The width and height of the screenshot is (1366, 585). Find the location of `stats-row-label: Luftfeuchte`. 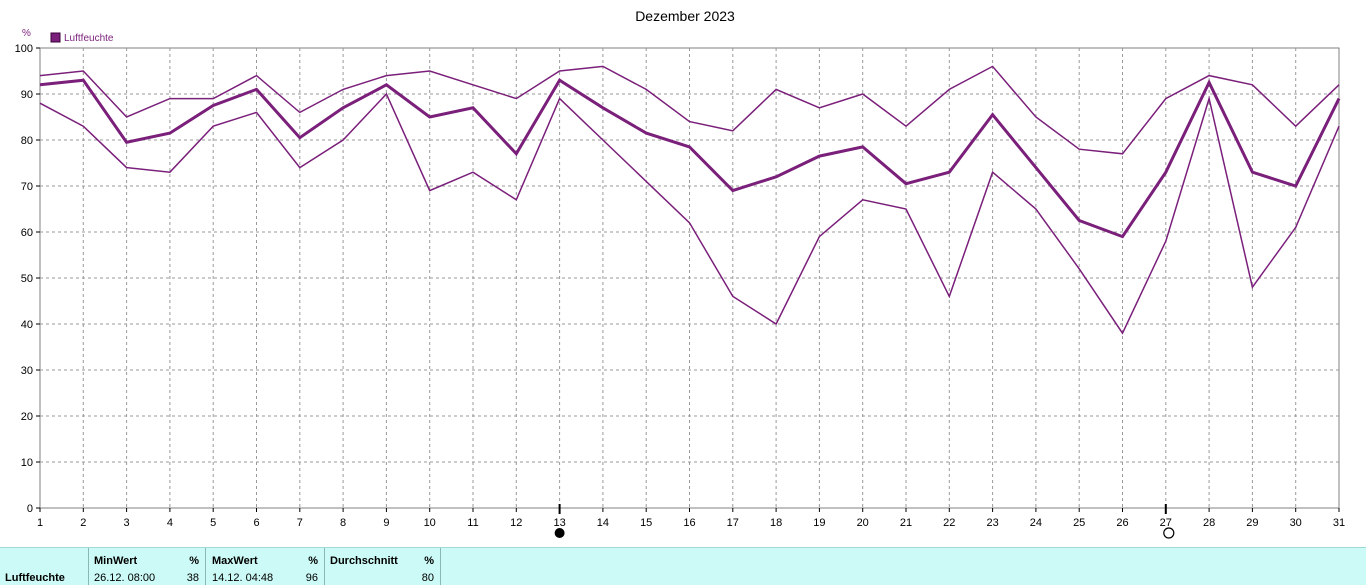

stats-row-label: Luftfeuchte is located at coordinates (35, 578).